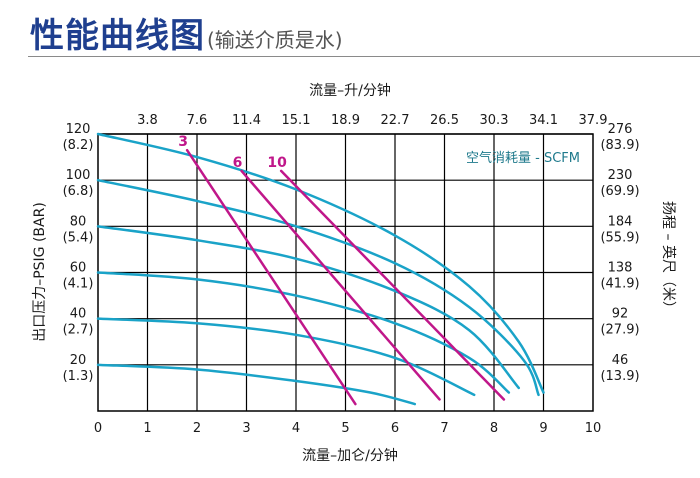 The width and height of the screenshot is (700, 478). I want to click on top-axis-label: 流量–升/分钟, so click(350, 90).